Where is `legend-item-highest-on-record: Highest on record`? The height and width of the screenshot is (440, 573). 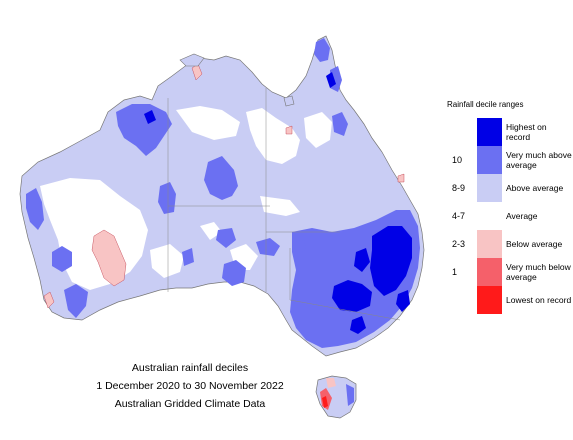
legend-item-highest-on-record: Highest on record is located at coordinates (510, 132).